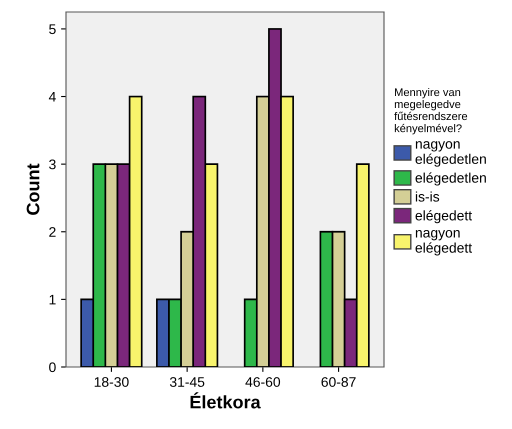  I want to click on y-tick-label: 0, so click(52, 367).